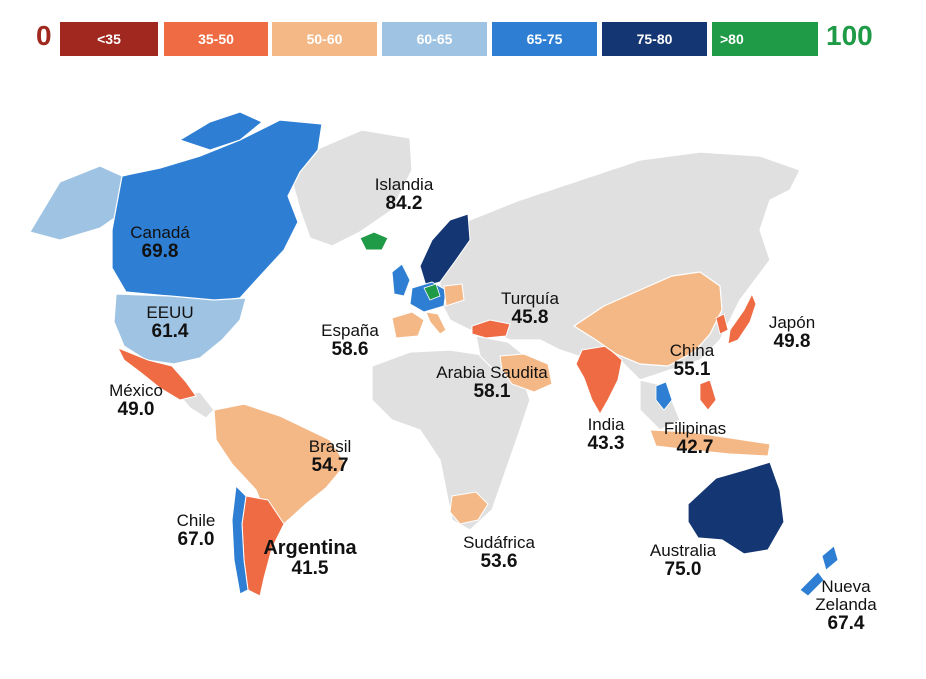 This screenshot has height=679, width=926. Describe the element at coordinates (544, 39) in the screenshot. I see `legend-bin: 65-75` at that location.